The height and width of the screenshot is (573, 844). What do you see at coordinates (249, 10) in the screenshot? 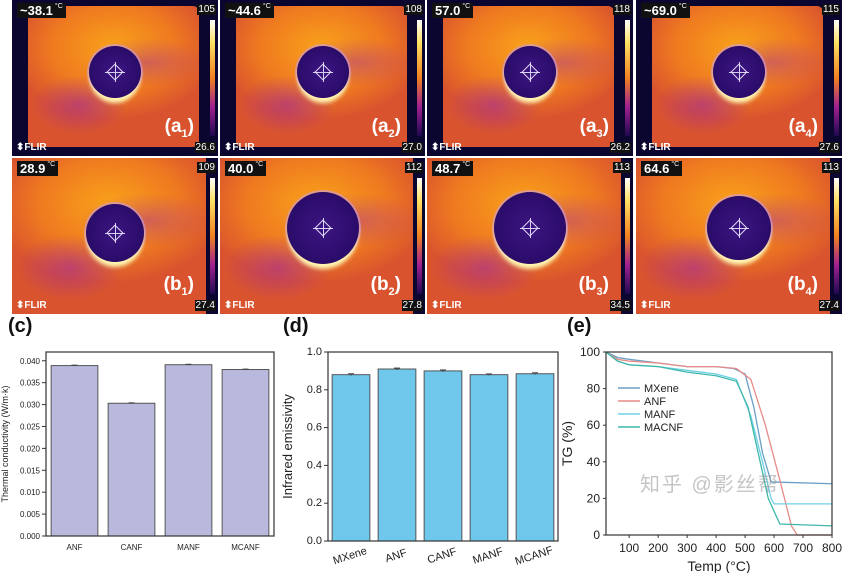
I see `spot-temperature: ~44.6 °C` at bounding box center [249, 10].